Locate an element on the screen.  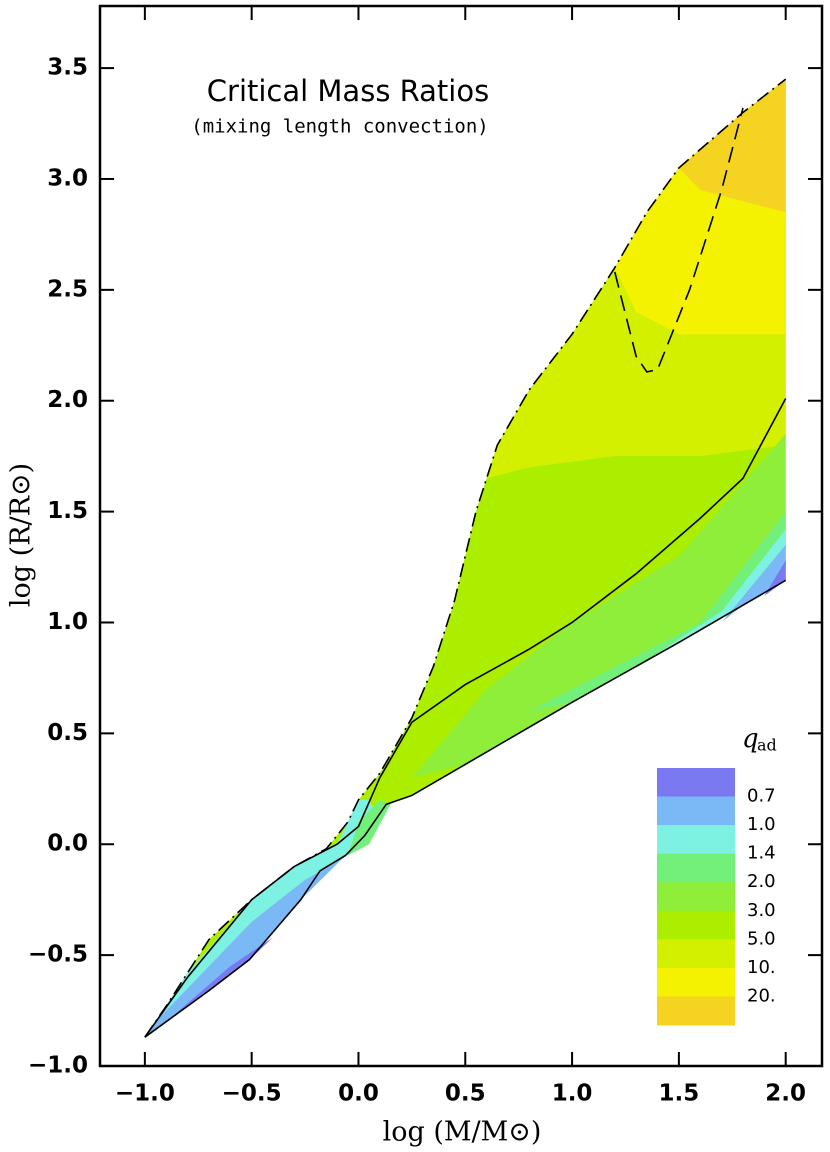
colorbar-level-label: 2.0 is located at coordinates (761, 881).